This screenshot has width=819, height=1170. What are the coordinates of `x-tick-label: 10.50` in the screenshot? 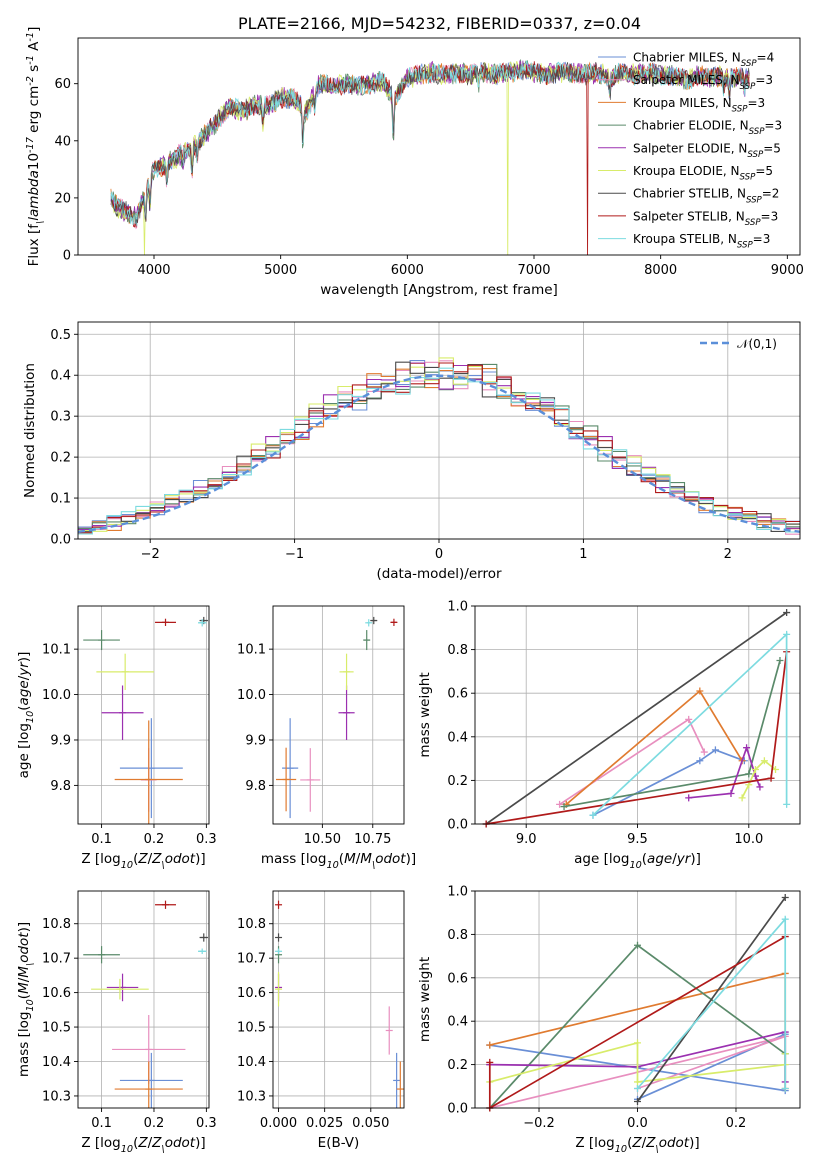 It's located at (322, 839).